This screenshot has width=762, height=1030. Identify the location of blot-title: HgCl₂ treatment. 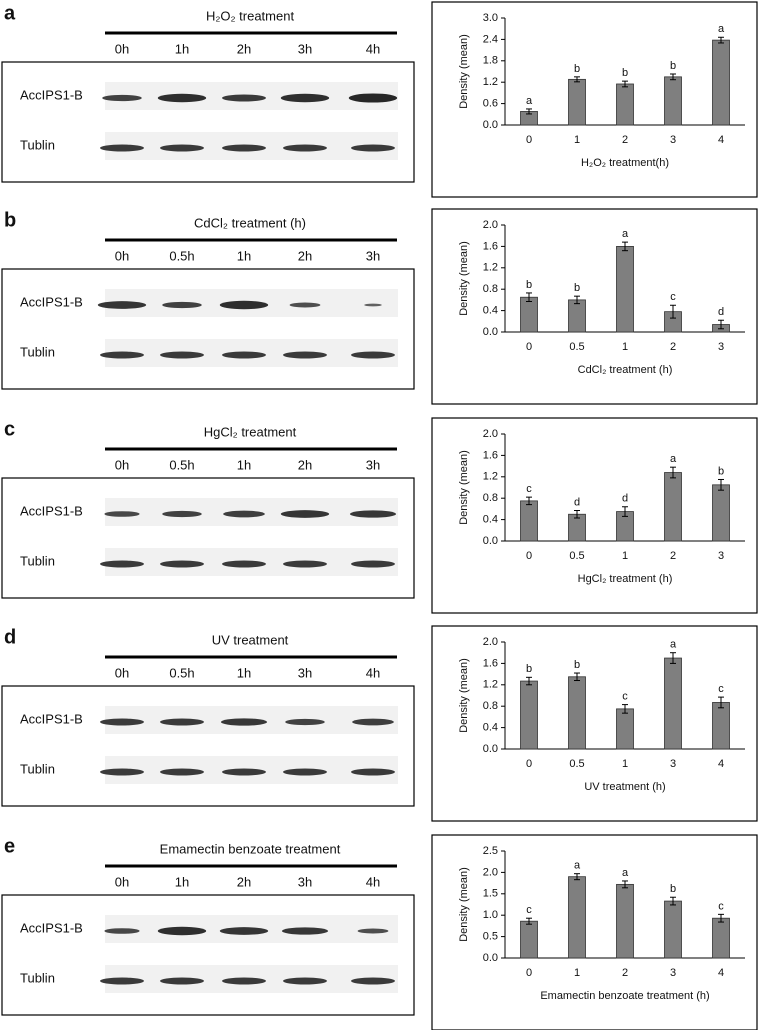
(250, 431).